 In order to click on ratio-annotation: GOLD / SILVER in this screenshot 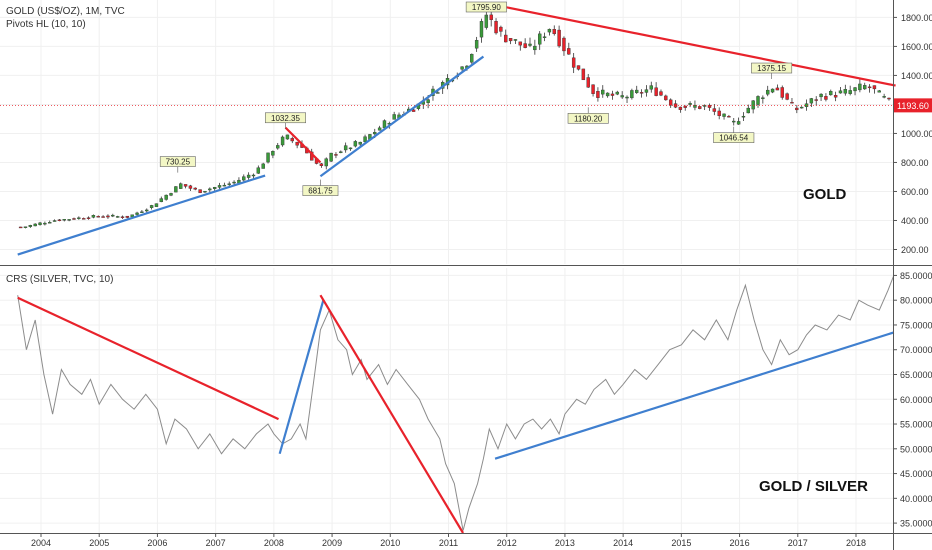, I will do `click(813, 486)`.